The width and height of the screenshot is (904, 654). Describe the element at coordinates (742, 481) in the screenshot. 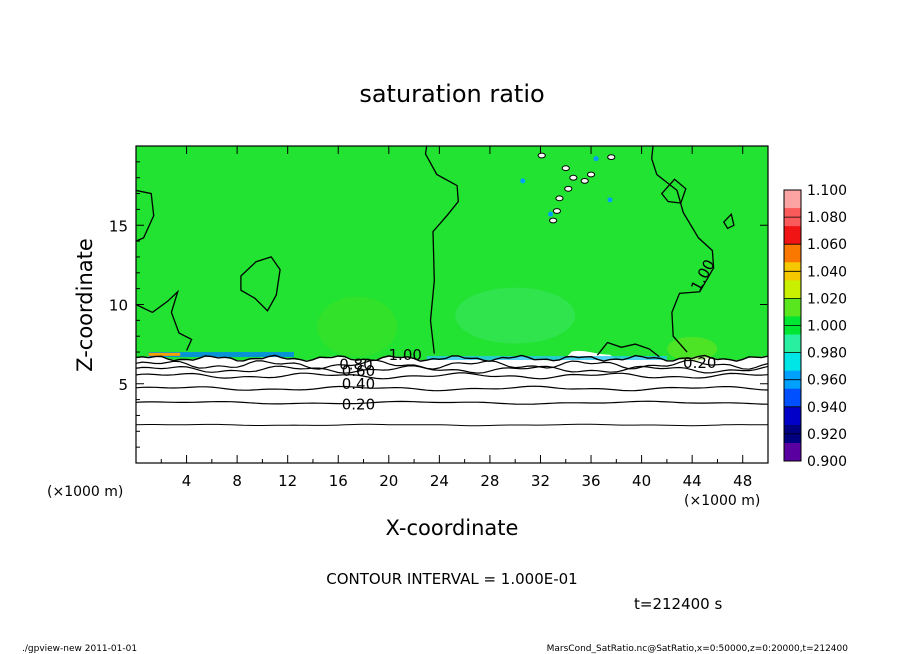

I see `x-tick-label: 48` at that location.